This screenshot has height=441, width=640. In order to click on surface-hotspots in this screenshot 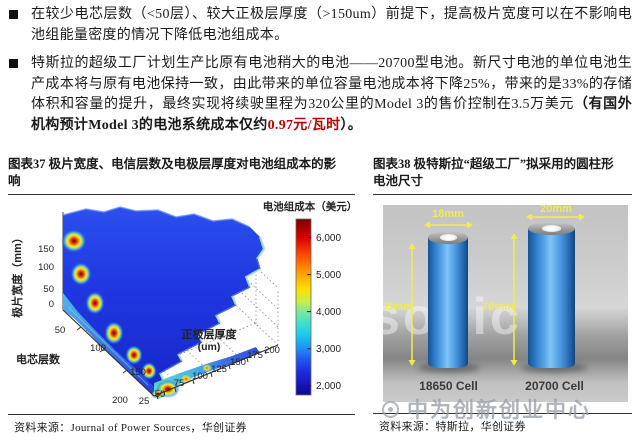, I will do `click(136, 314)`.